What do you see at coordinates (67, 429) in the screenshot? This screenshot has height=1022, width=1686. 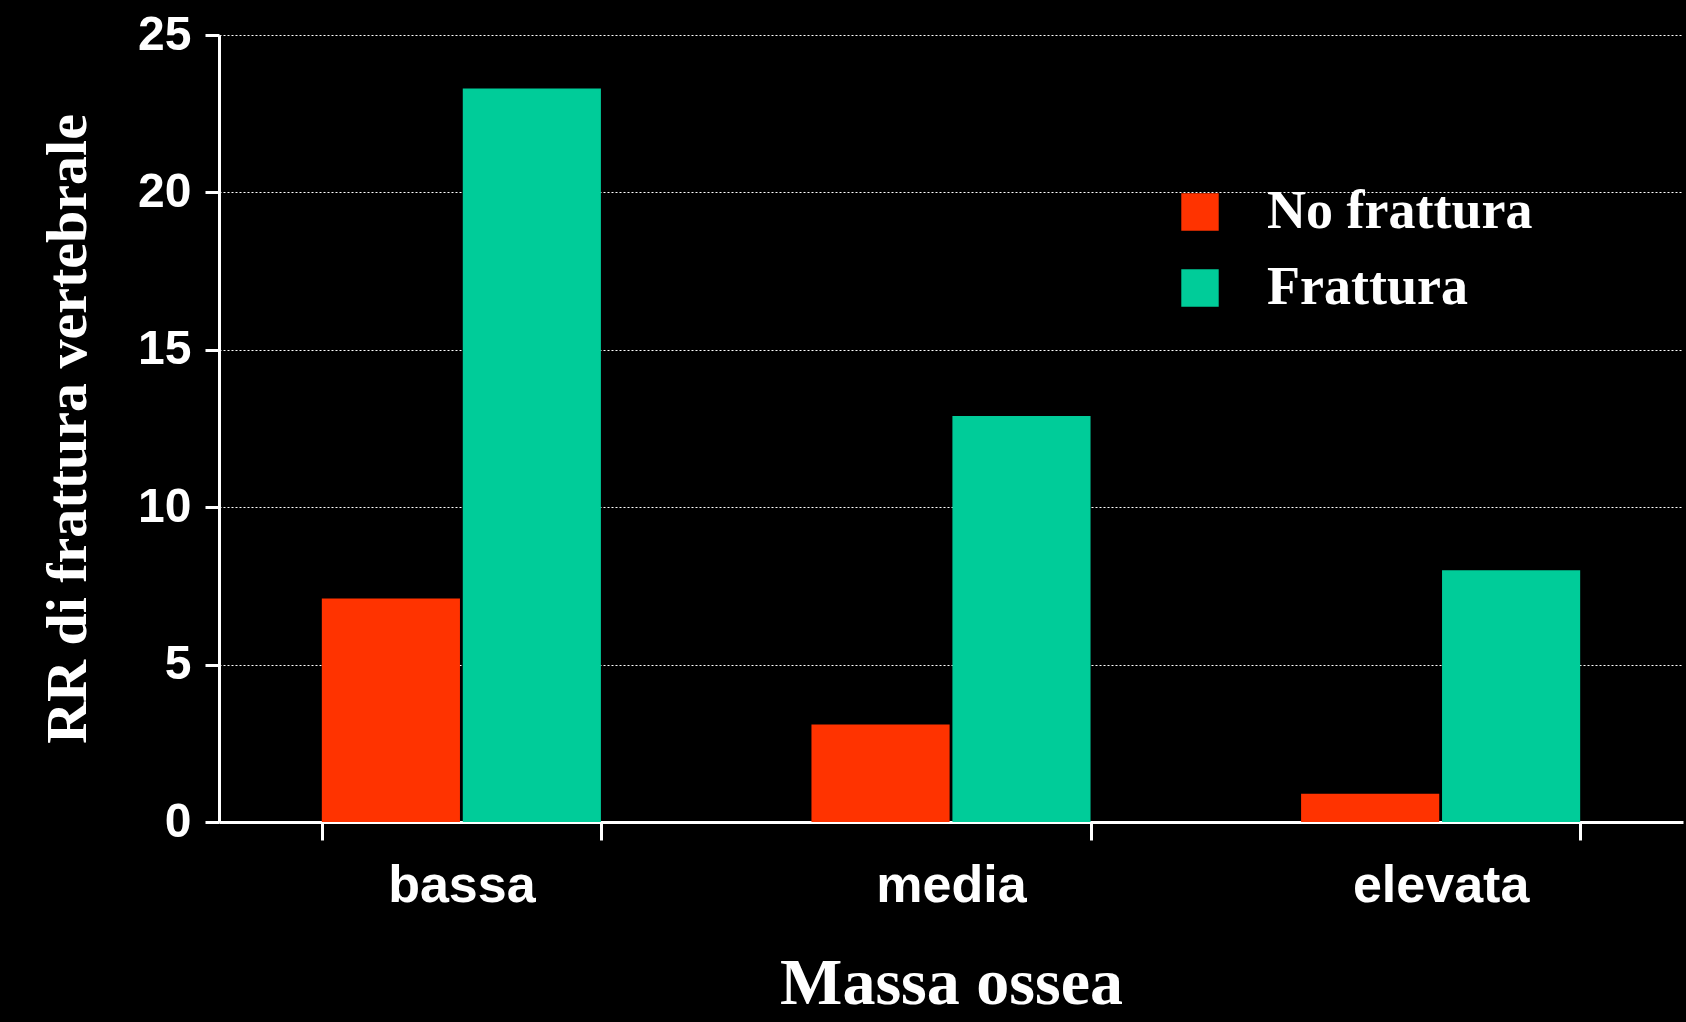 I see `y-axis-title: RR di frattura vertebrale` at bounding box center [67, 429].